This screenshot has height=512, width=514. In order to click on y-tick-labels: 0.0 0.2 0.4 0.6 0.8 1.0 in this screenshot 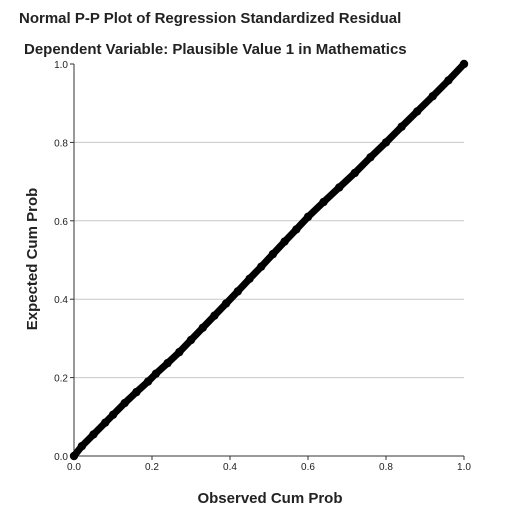, I will do `click(64, 261)`.